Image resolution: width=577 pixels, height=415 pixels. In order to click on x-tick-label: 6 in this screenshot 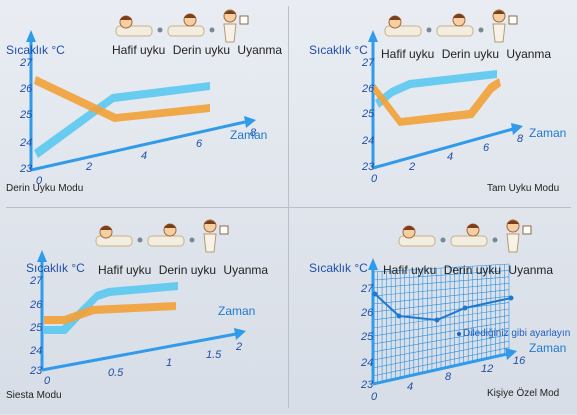, I will do `click(486, 148)`.